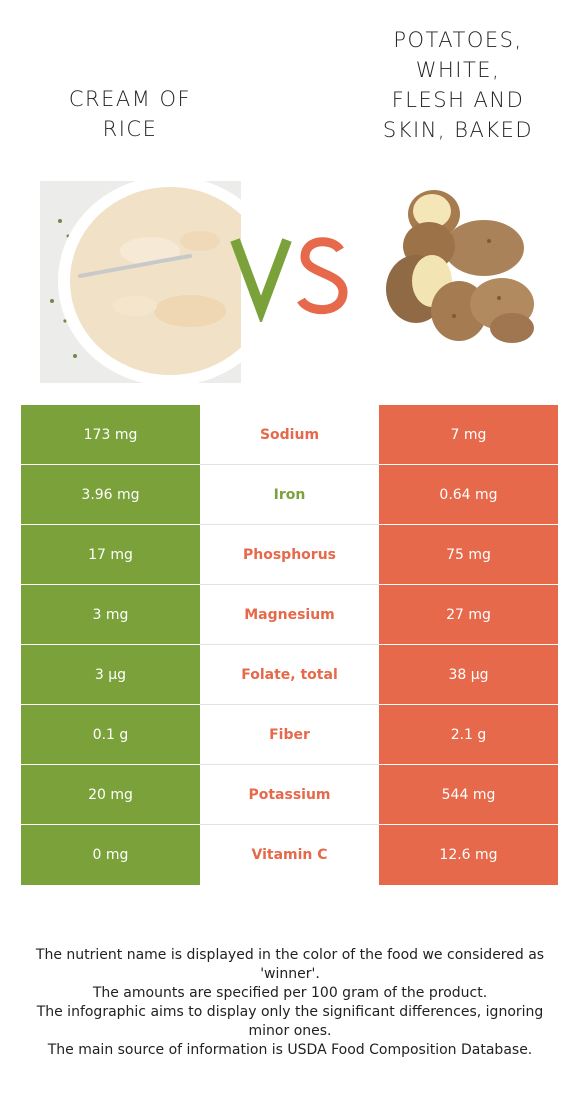  I want to click on nutrient-row: 3.96 mg Iron 0.64 mg, so click(289, 495).